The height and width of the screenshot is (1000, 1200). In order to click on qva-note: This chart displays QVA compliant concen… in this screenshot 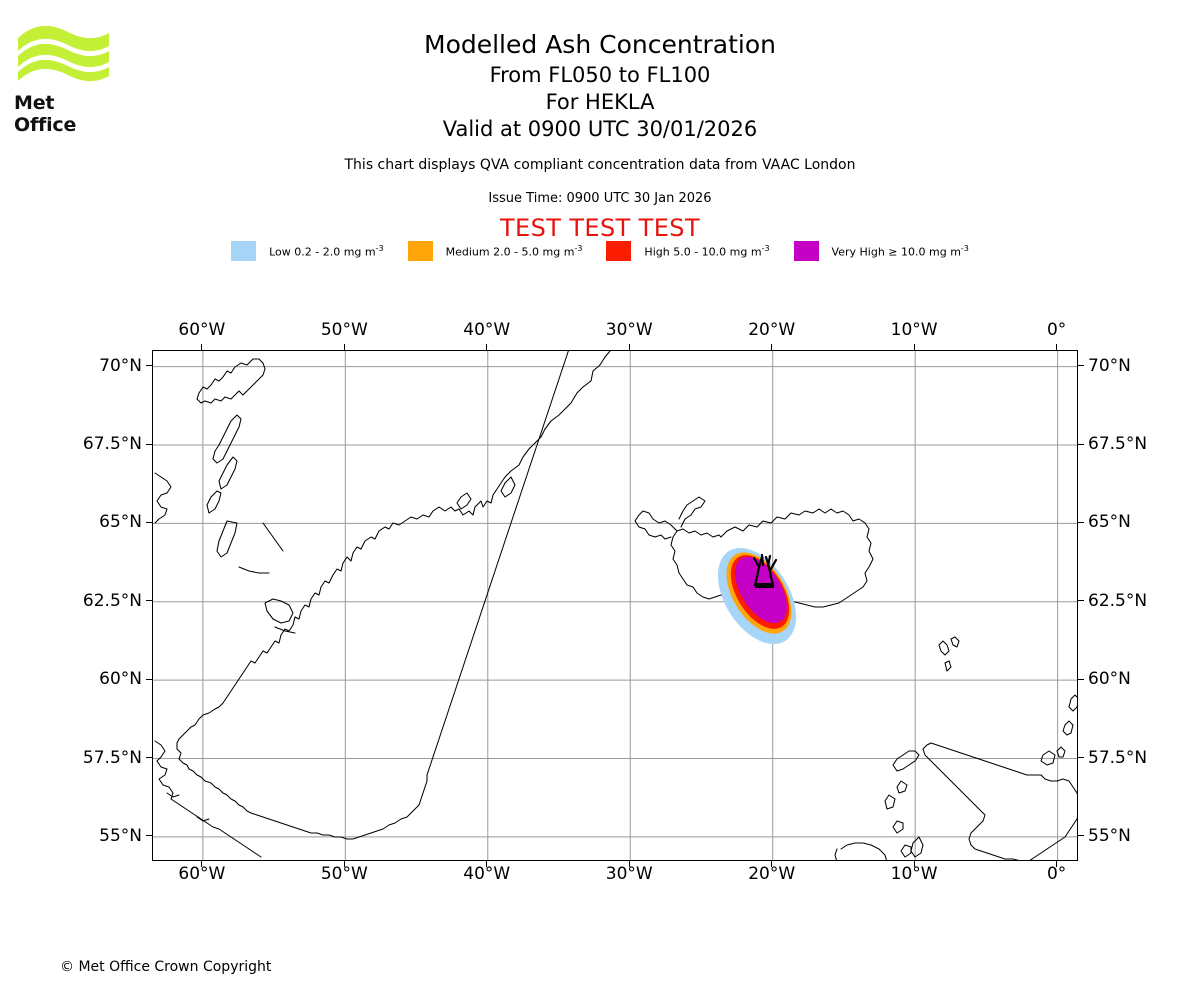, I will do `click(600, 165)`.